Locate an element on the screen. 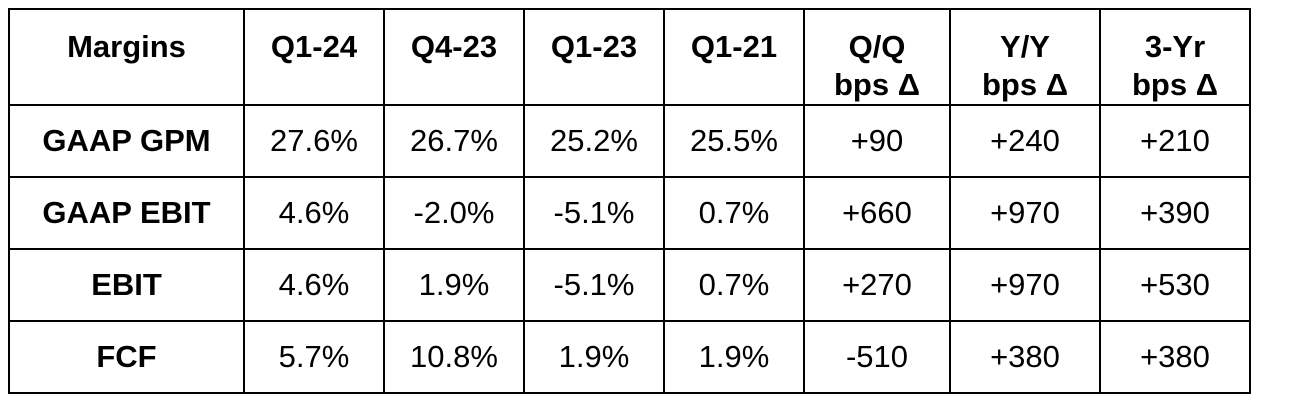 The width and height of the screenshot is (1292, 413). table-cell: +530 is located at coordinates (1175, 285).